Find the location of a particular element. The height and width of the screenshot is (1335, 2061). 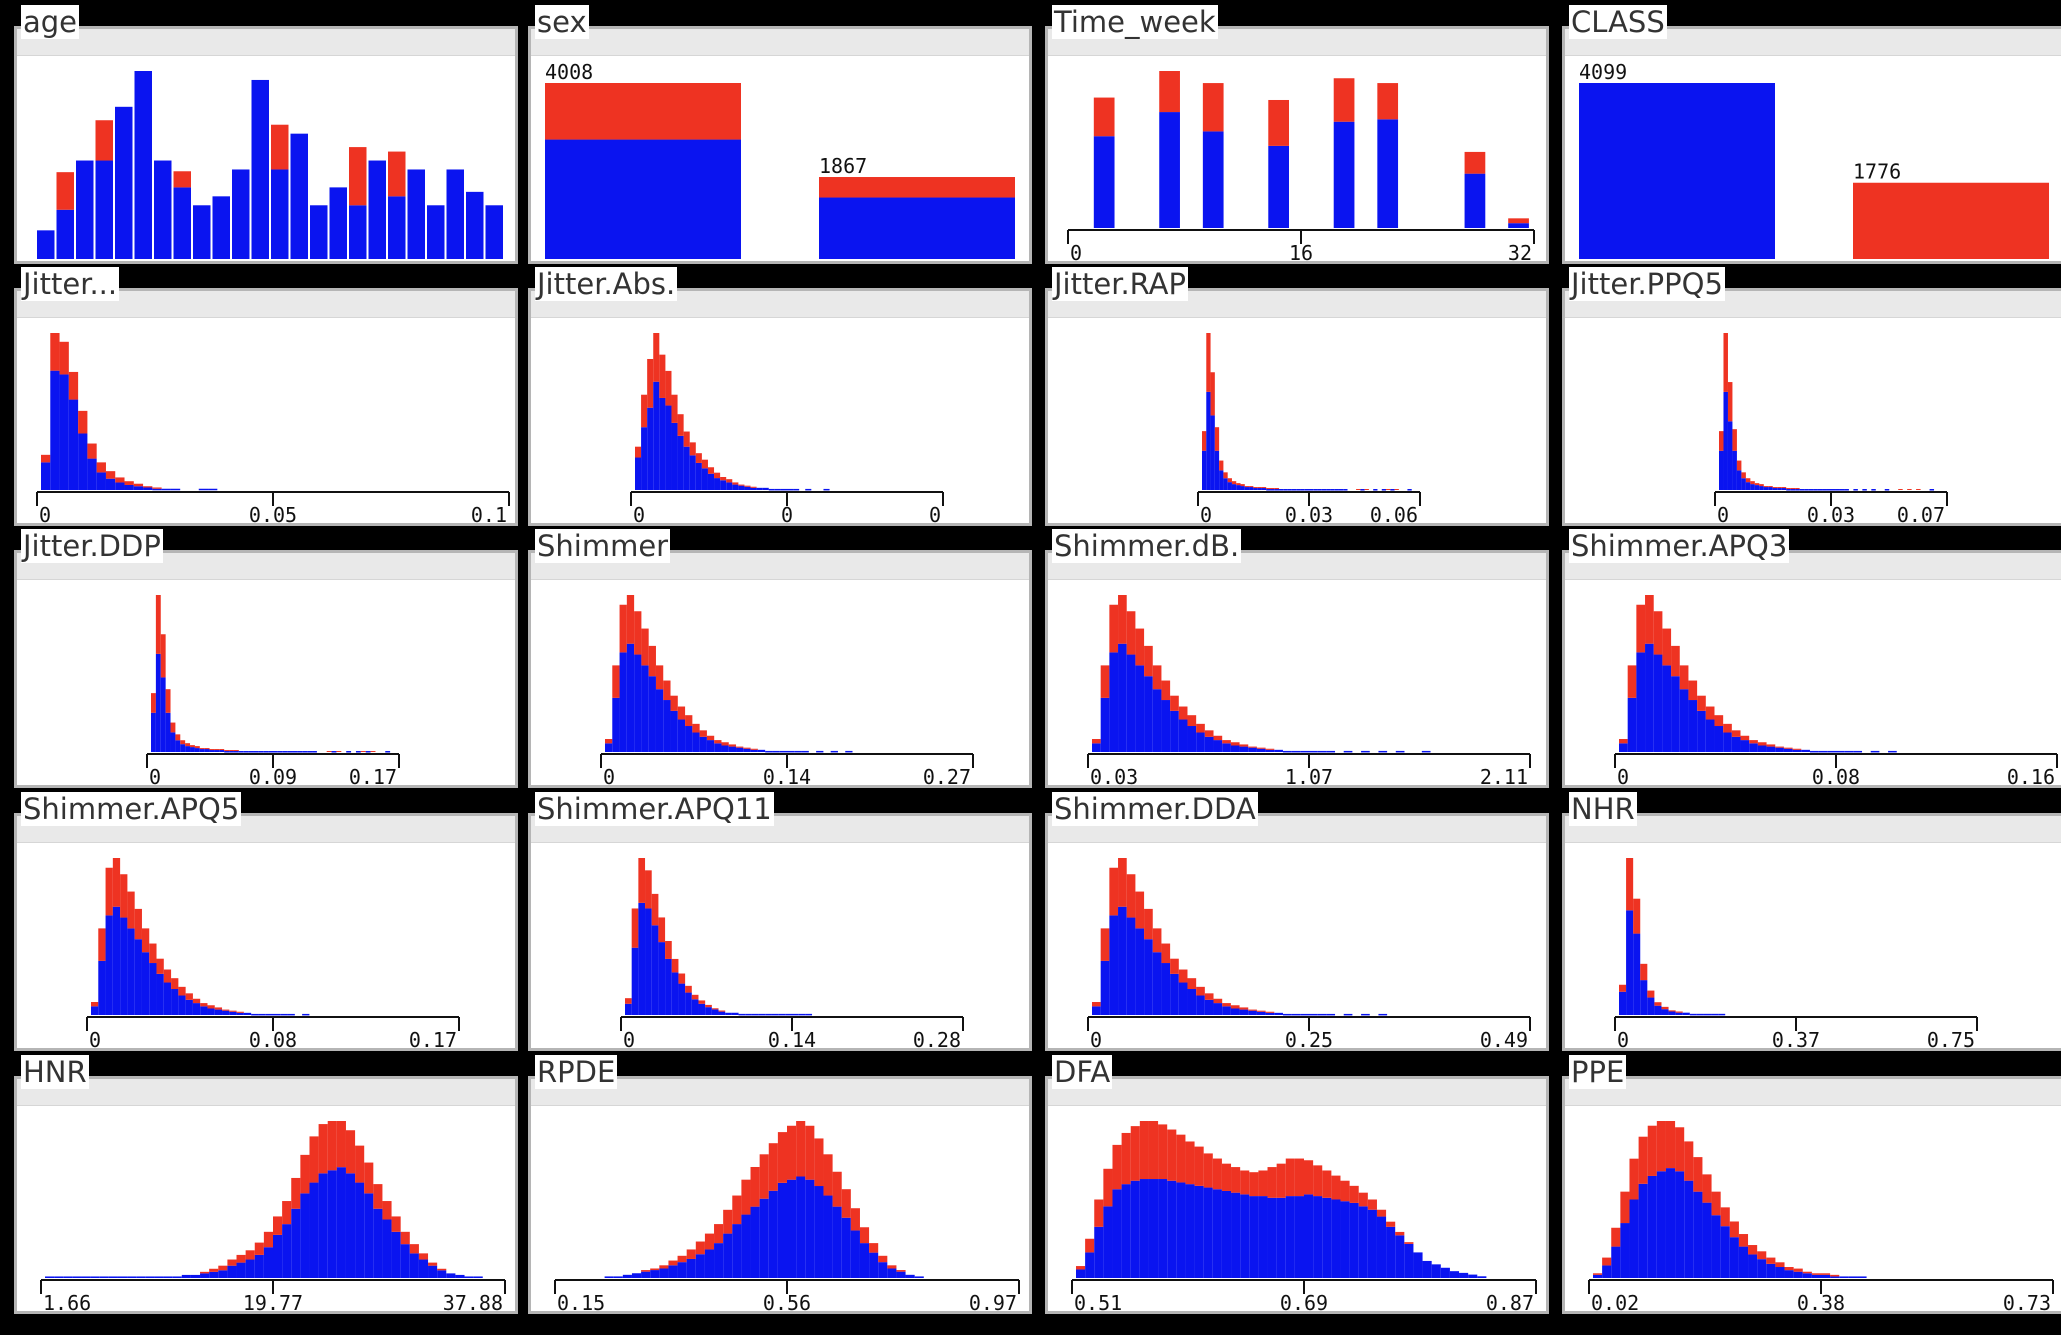

x-tick-label: 1.66 is located at coordinates (67, 1301).